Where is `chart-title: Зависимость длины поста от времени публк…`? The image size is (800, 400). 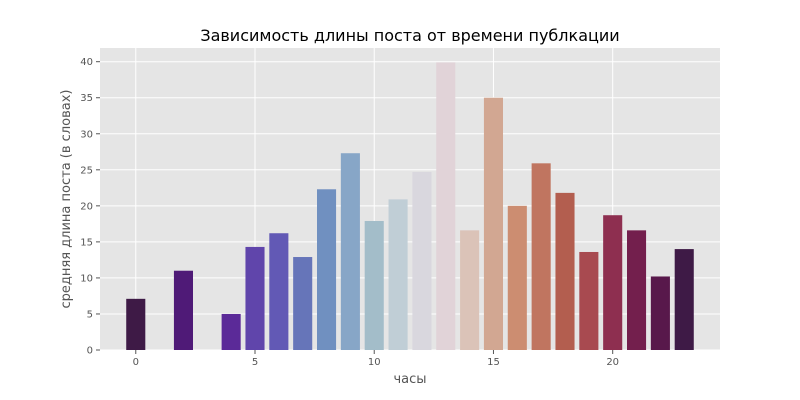
chart-title: Зависимость длины поста от времени публк… is located at coordinates (409, 35).